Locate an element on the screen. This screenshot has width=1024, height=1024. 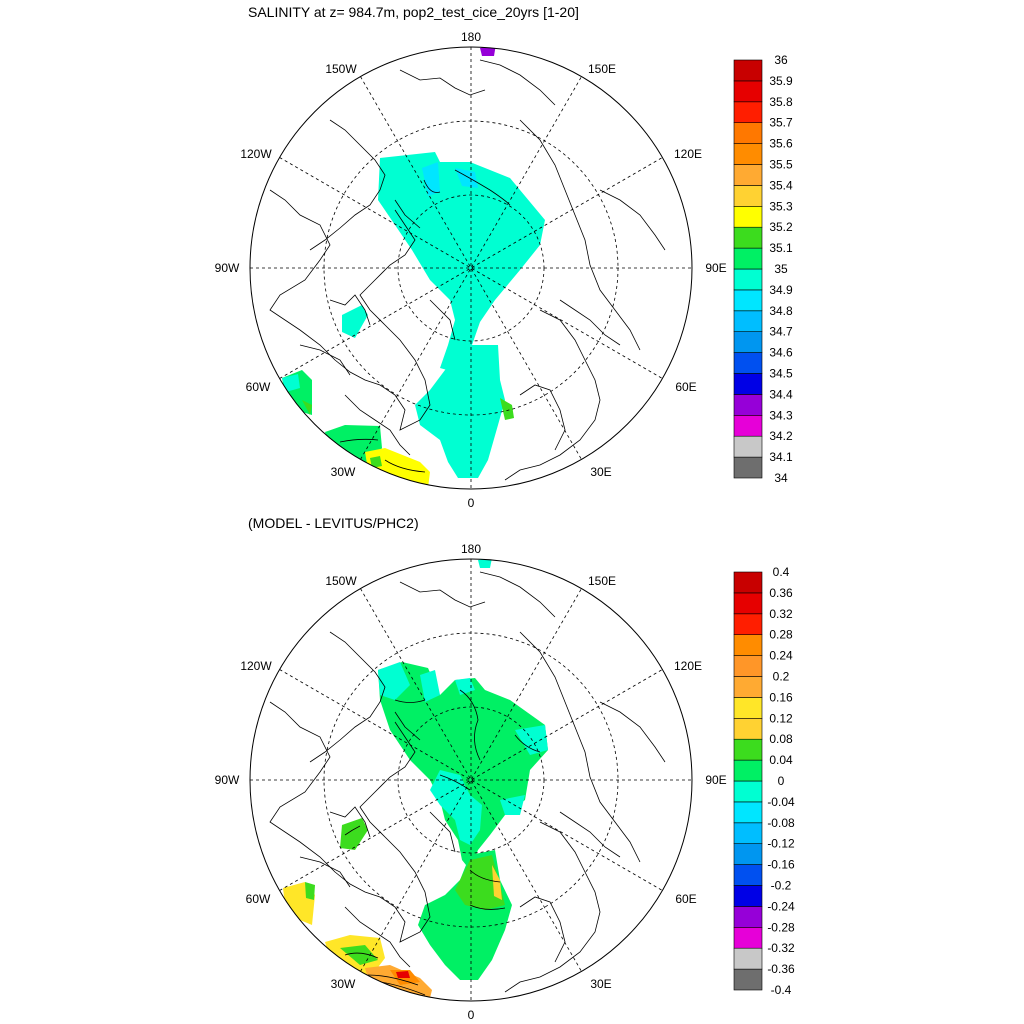
colorbar-label: 35.5 is located at coordinates (781, 165).